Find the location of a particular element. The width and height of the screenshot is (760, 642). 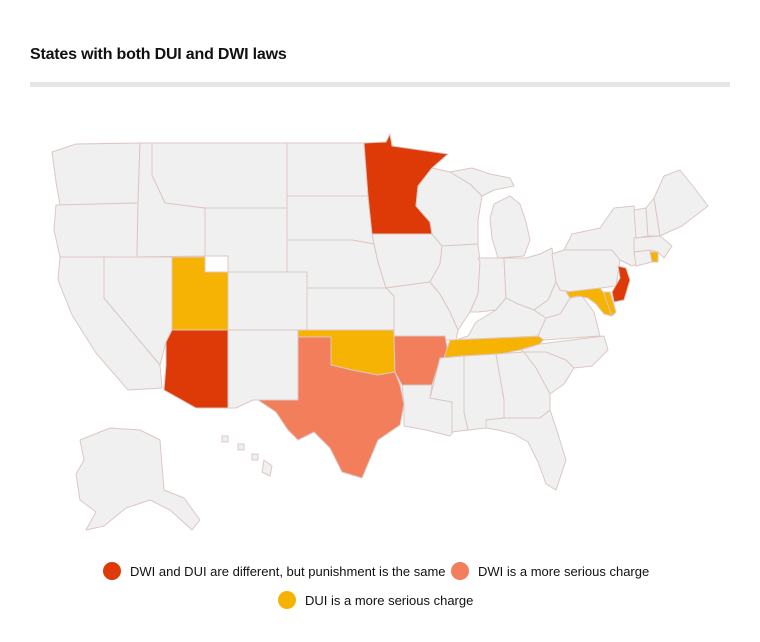

state-arizona is located at coordinates (196, 369).